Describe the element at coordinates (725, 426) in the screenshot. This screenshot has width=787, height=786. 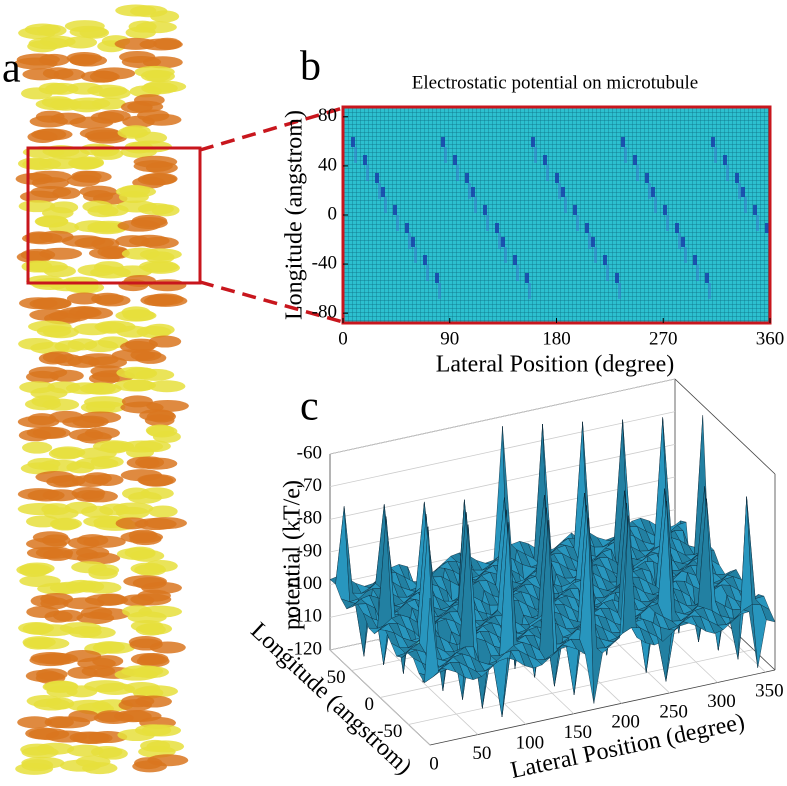
I see `axis-box` at that location.